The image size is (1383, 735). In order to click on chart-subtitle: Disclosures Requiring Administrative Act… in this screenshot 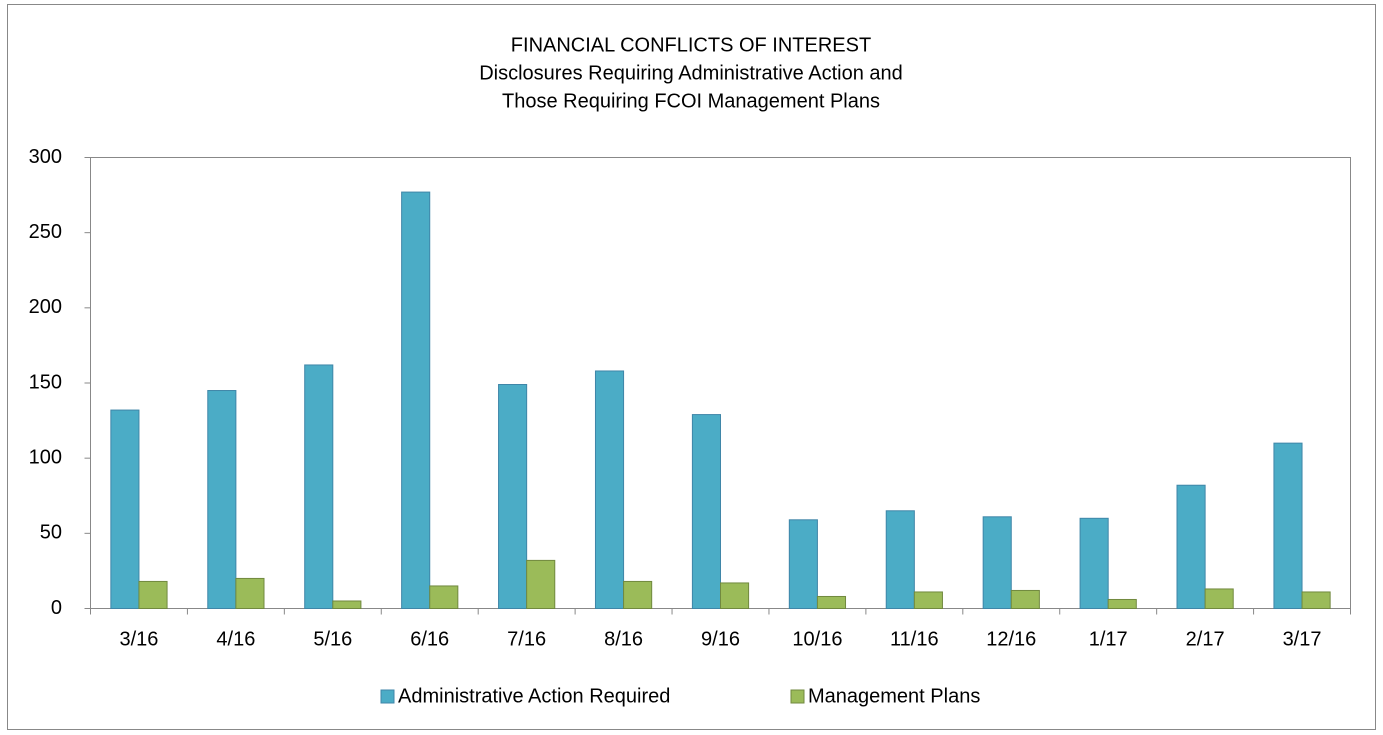, I will do `click(691, 73)`.